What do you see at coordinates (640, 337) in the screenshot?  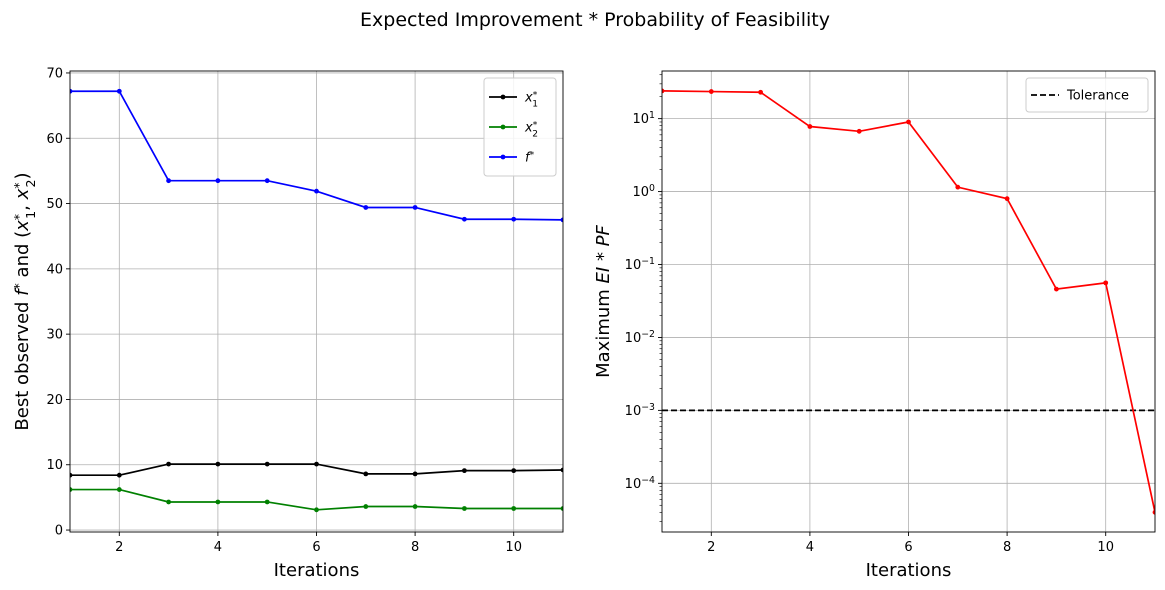 I see `y-tick-label: 10⁻²` at bounding box center [640, 337].